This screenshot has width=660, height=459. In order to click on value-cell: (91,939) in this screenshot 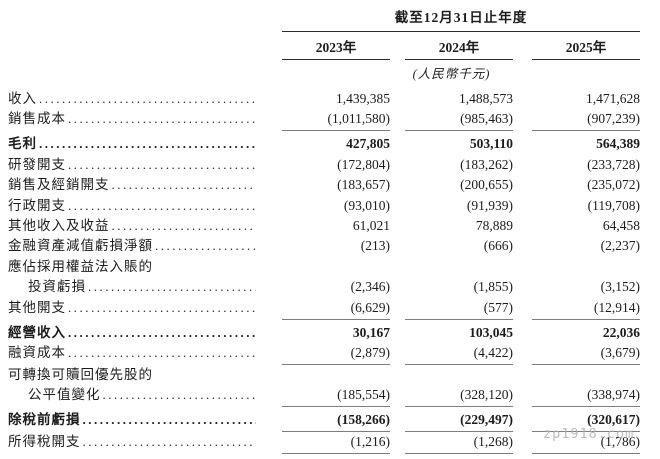, I will do `click(489, 205)`.